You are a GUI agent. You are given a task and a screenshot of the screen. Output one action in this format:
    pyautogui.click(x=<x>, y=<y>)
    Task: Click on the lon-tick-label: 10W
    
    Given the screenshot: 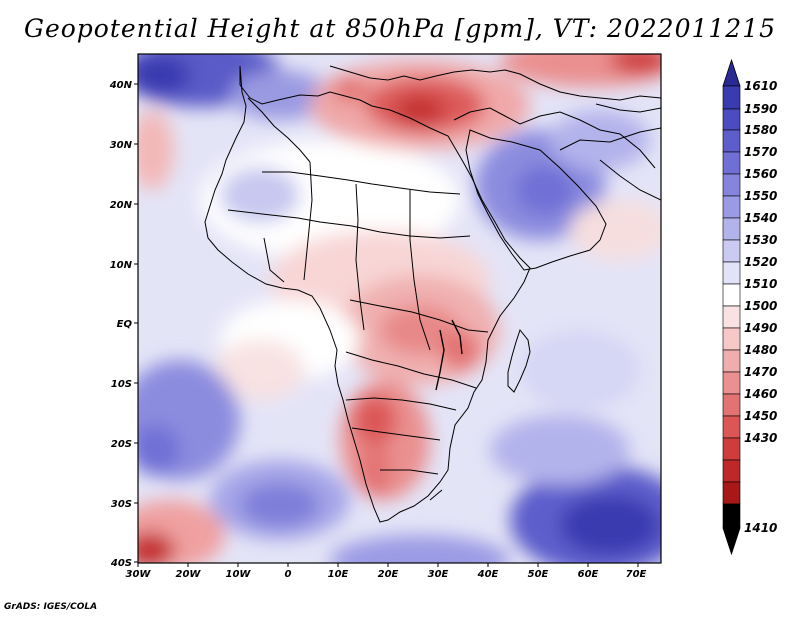 What is the action you would take?
    pyautogui.click(x=239, y=574)
    